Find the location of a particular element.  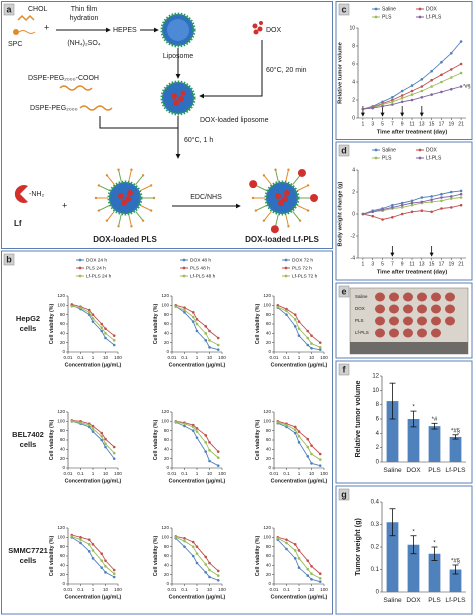

y-tick-label: 60 is located at coordinates (167, 555).